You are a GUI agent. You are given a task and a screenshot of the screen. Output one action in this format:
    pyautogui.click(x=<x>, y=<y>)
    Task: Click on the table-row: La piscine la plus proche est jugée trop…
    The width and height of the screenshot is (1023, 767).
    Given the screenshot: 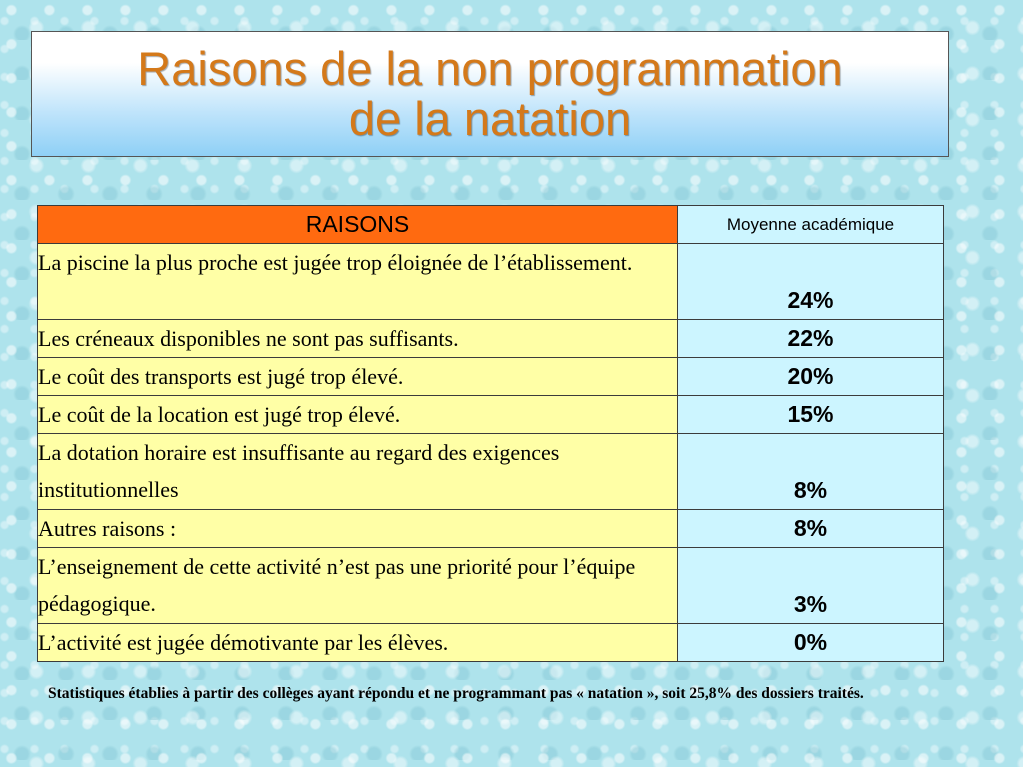 What is the action you would take?
    pyautogui.click(x=490, y=281)
    